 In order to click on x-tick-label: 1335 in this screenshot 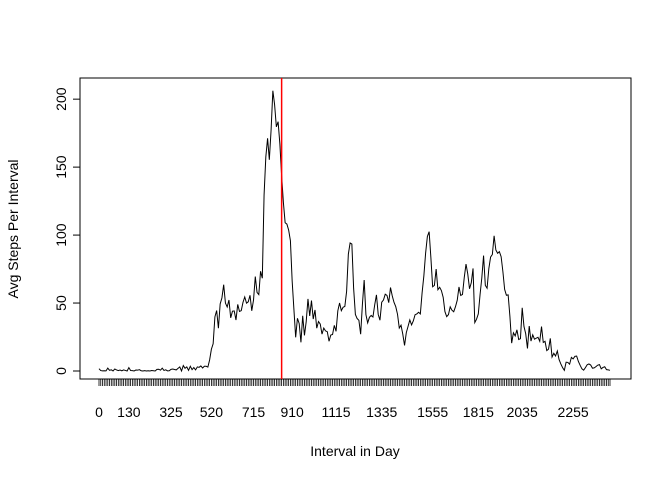, I will do `click(381, 412)`.